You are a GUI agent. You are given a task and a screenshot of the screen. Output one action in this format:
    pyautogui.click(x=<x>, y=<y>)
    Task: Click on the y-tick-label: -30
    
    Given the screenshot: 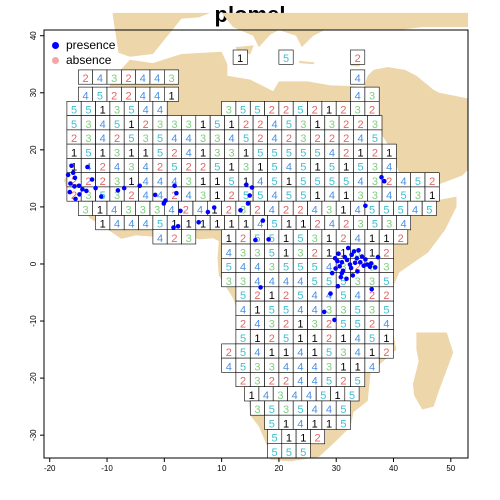 What is the action you would take?
    pyautogui.click(x=33, y=435)
    